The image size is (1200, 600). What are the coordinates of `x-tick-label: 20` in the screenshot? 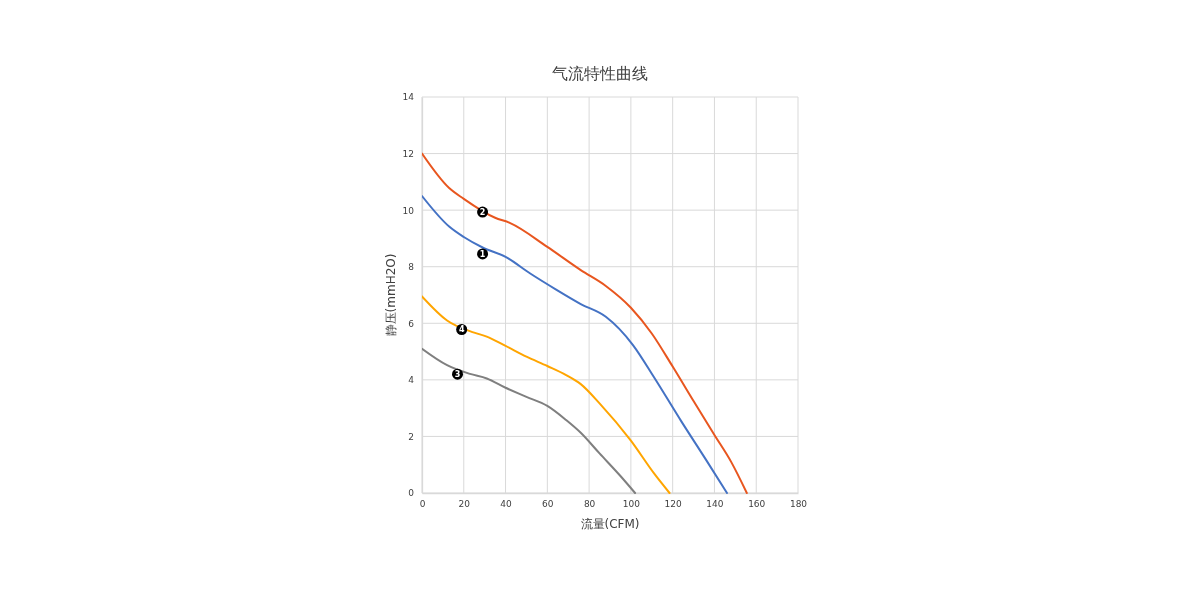 It's located at (464, 504).